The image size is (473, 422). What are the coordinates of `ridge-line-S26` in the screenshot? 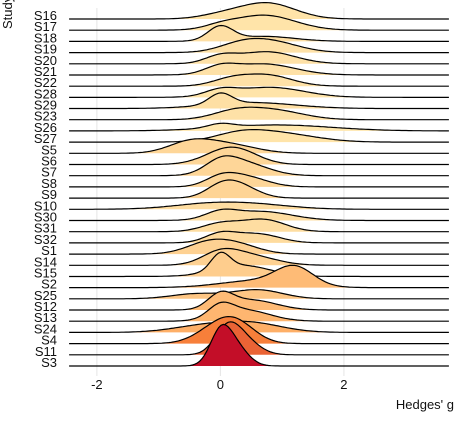 It's located at (259, 127).